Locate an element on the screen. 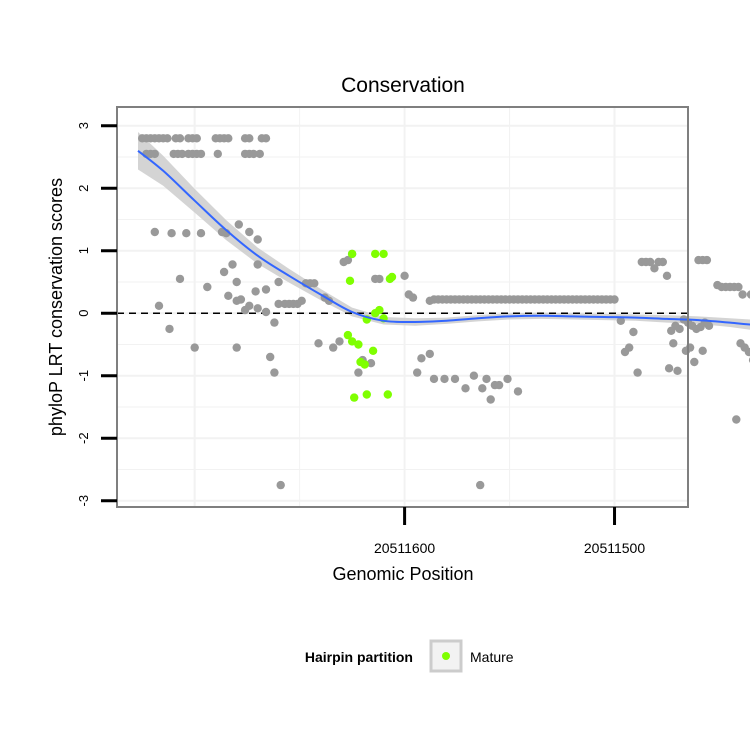 The width and height of the screenshot is (750, 750). legend-mature-label: Mature is located at coordinates (492, 657).